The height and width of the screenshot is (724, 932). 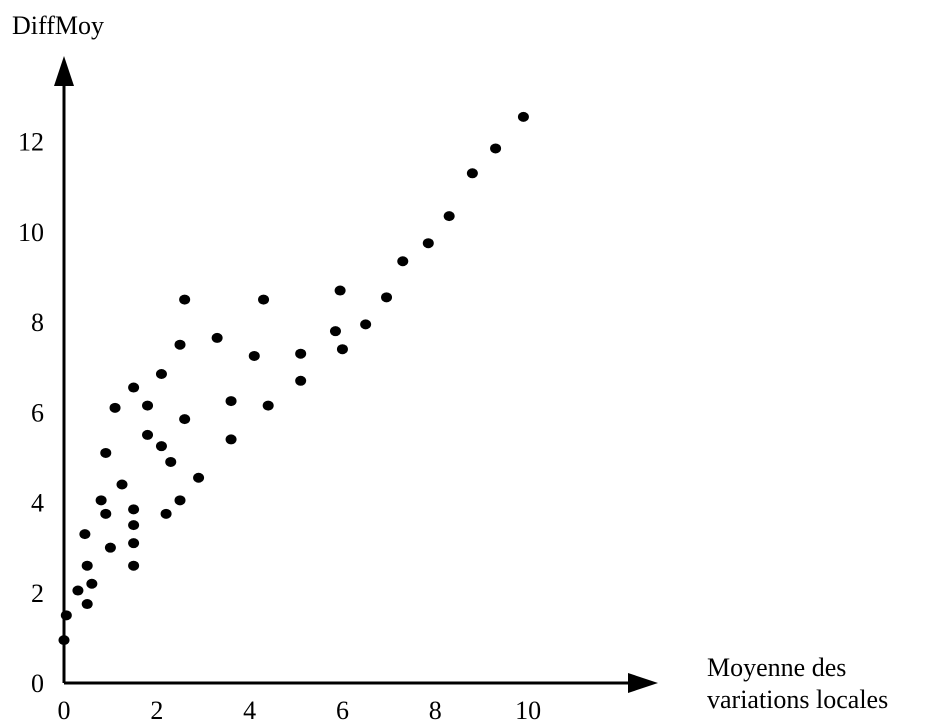 I want to click on x-tick-label: 0, so click(x=64, y=710).